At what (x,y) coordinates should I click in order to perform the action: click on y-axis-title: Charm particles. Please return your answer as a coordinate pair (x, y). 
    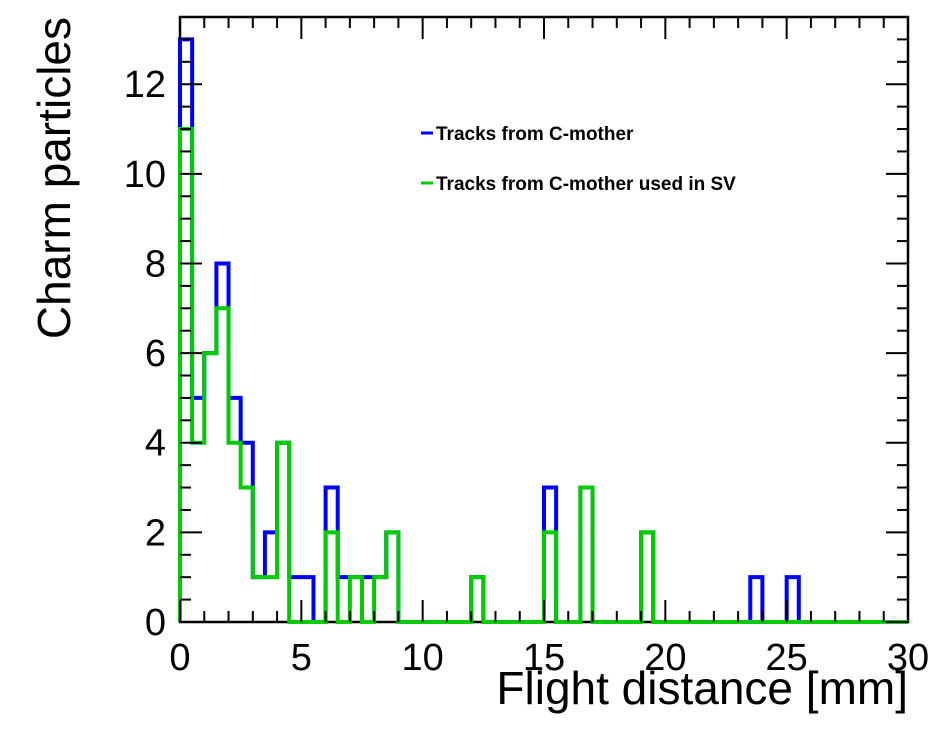
    Looking at the image, I should click on (54, 178).